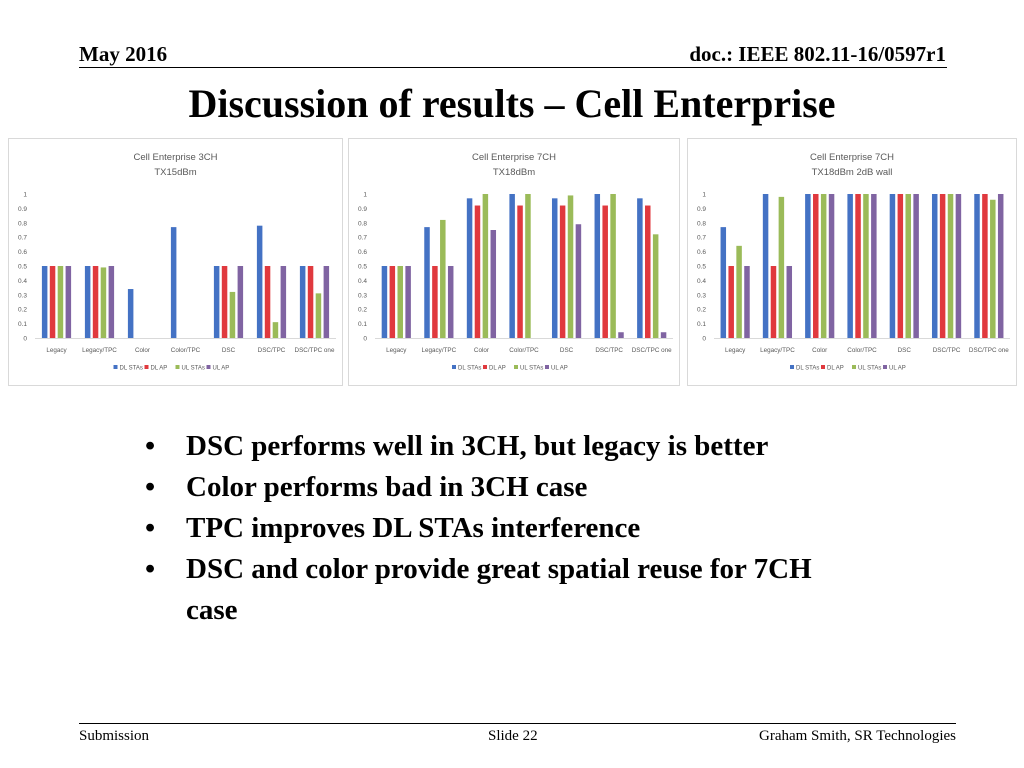  I want to click on x-tick-label: Legacy/TPC, so click(439, 350).